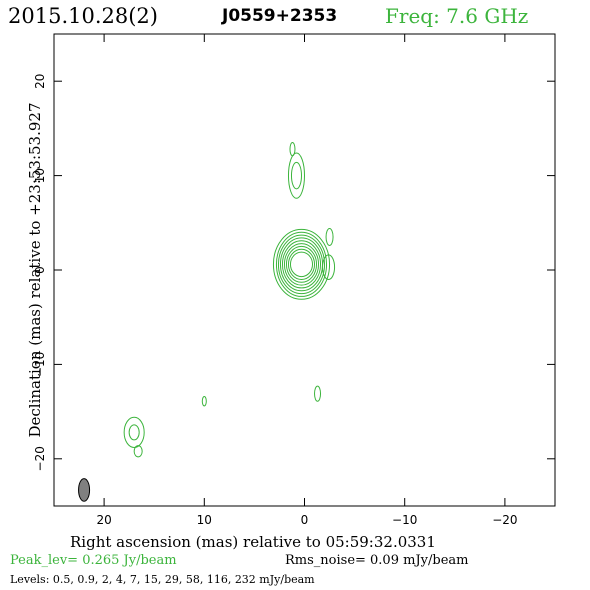 The image size is (590, 590). Describe the element at coordinates (305, 520) in the screenshot. I see `x-tick-label: 0` at that location.